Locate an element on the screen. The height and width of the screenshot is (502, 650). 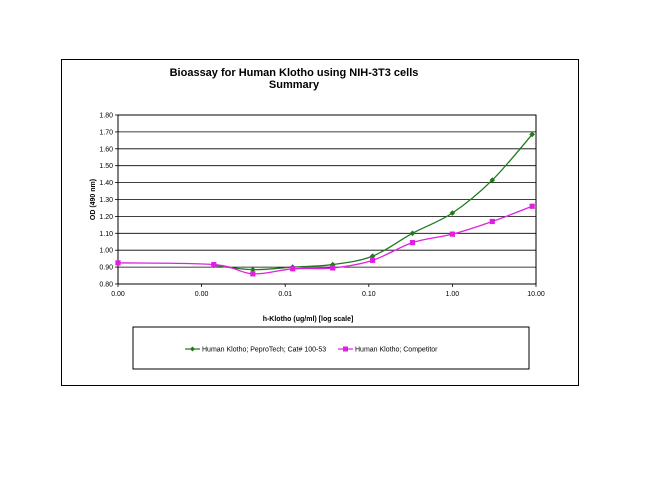
x-tick-label: 1.00 is located at coordinates (453, 294).